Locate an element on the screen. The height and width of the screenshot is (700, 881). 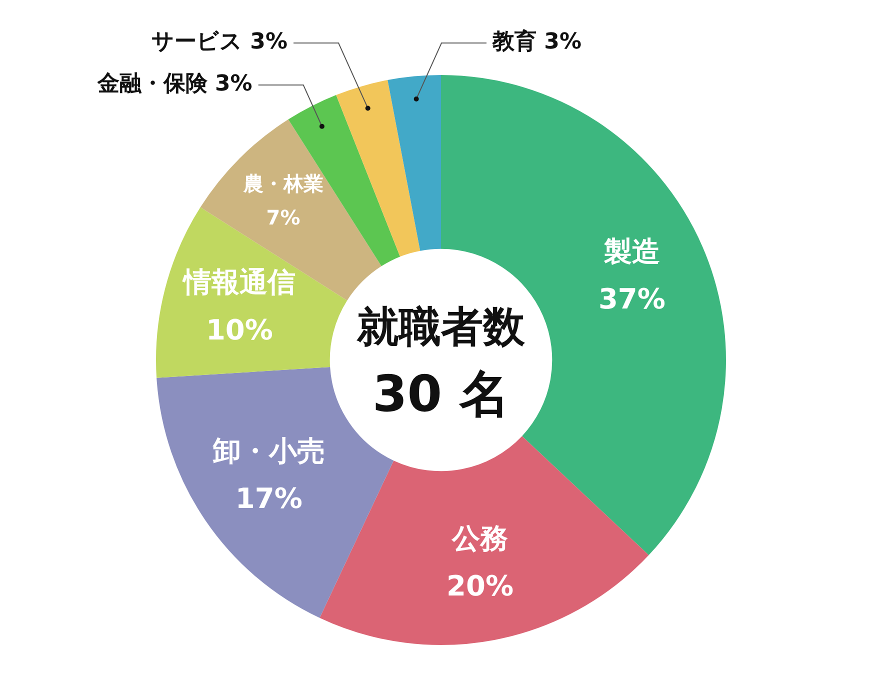
data-label: 37% is located at coordinates (632, 299).